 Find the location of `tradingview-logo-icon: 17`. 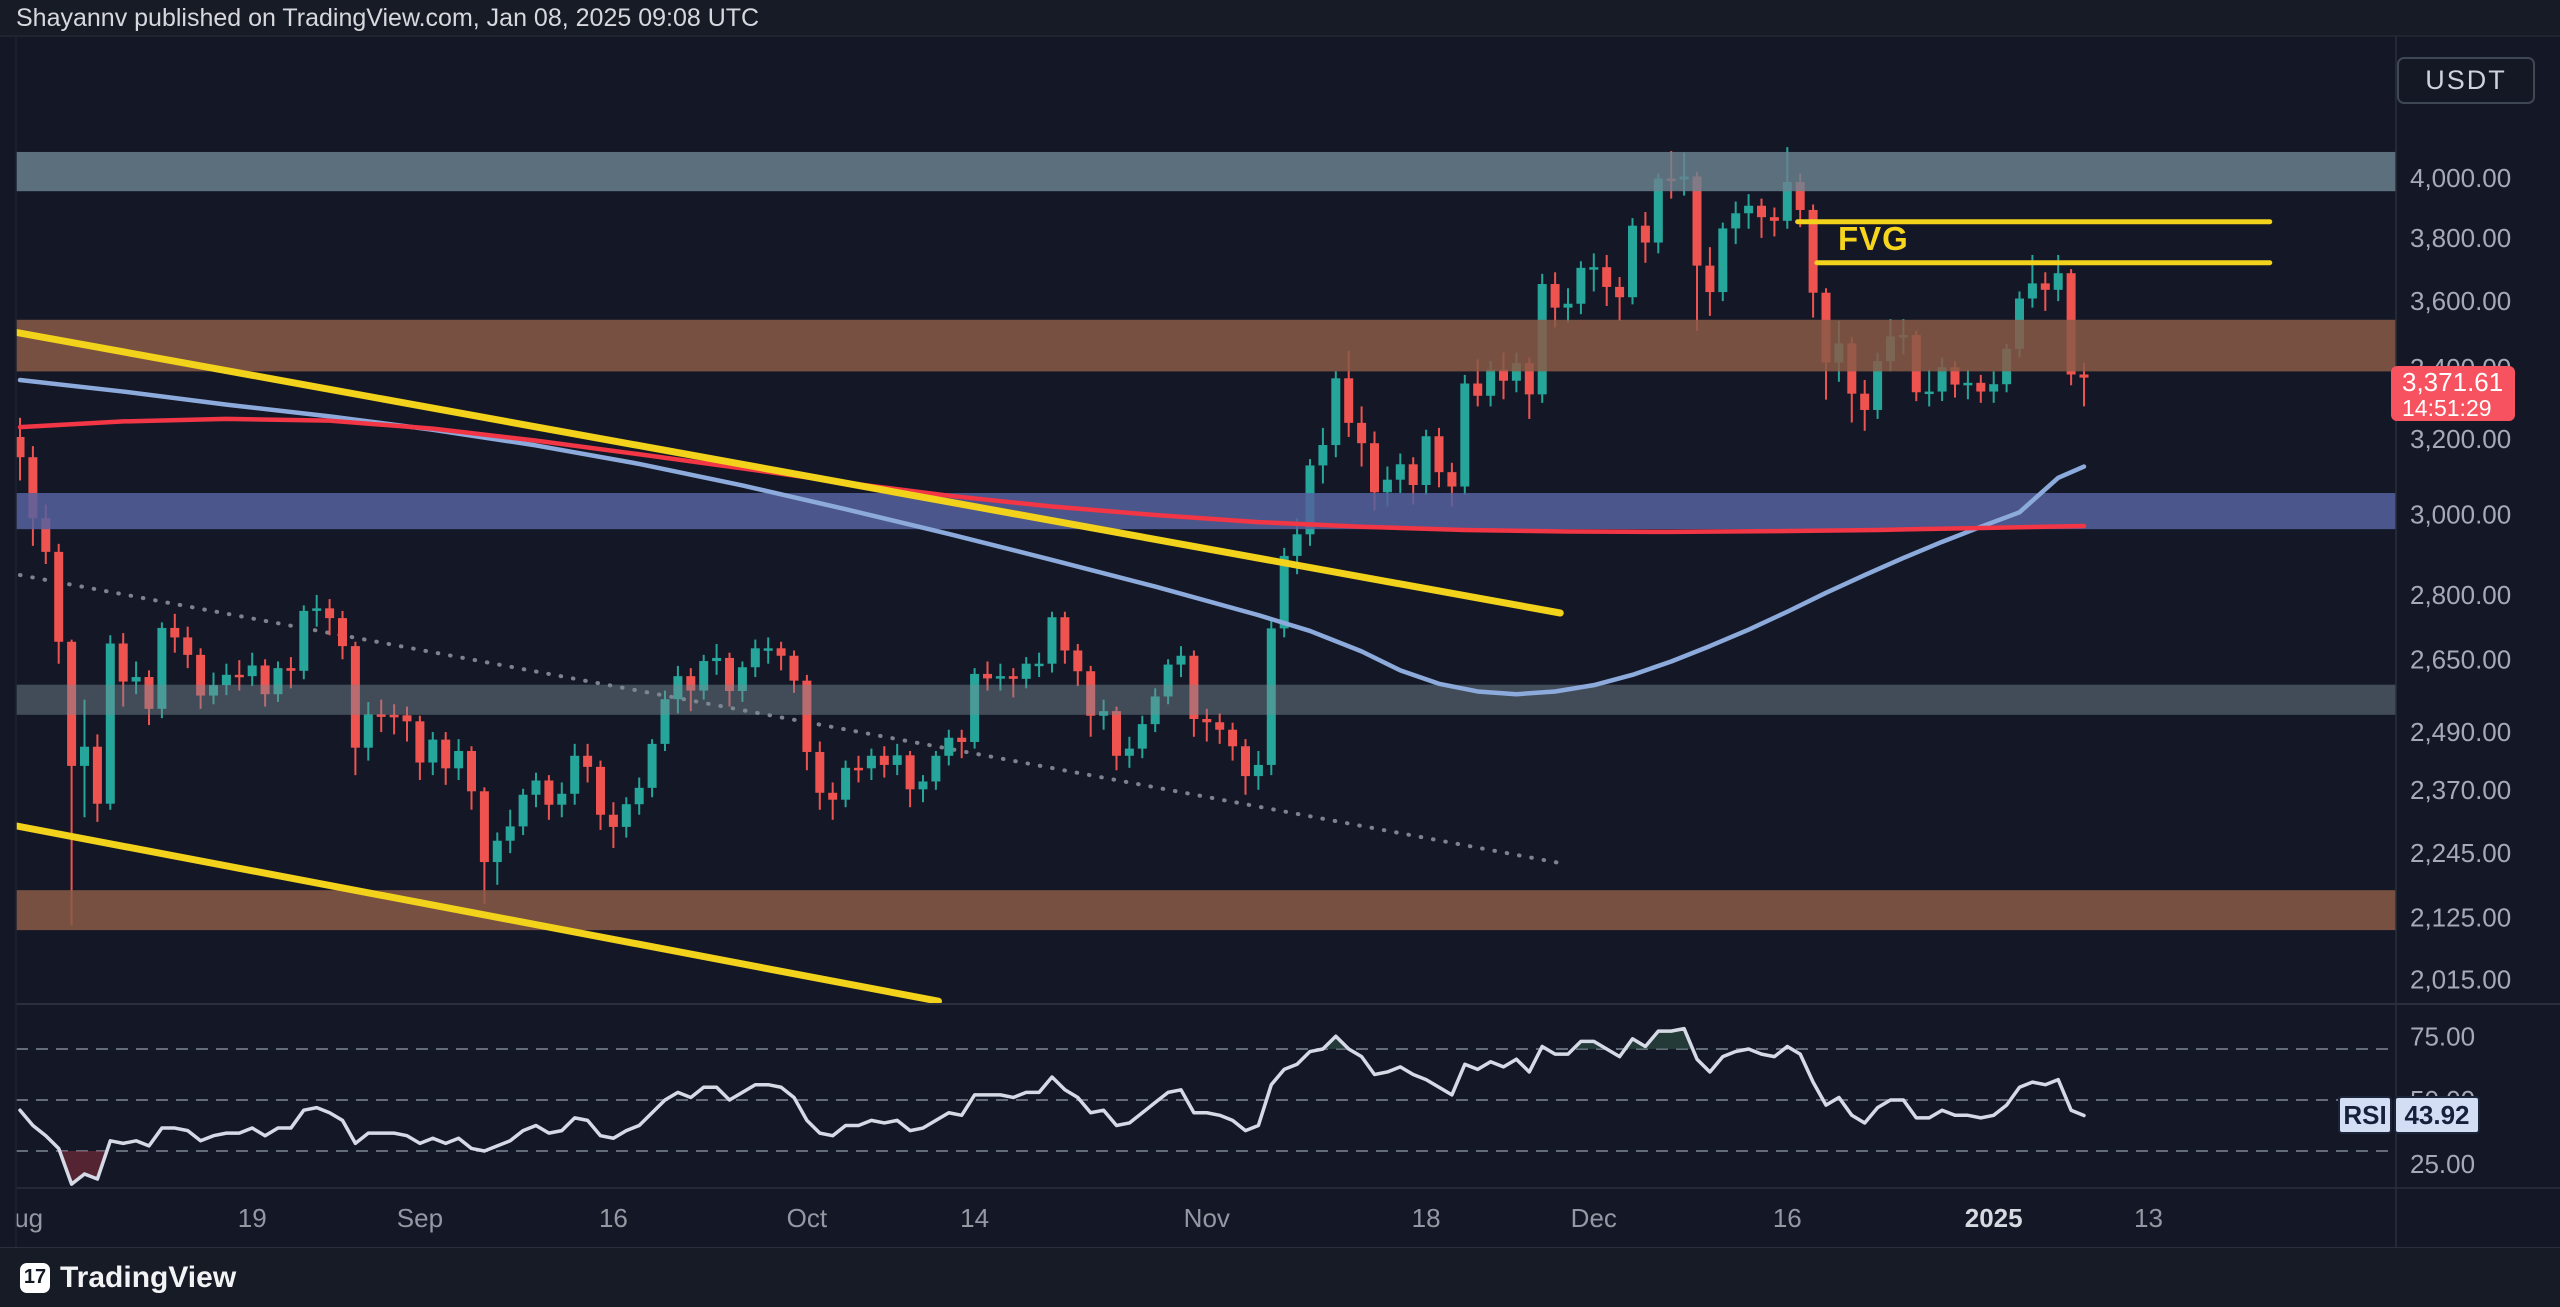

tradingview-logo-icon: 17 is located at coordinates (35, 1277).